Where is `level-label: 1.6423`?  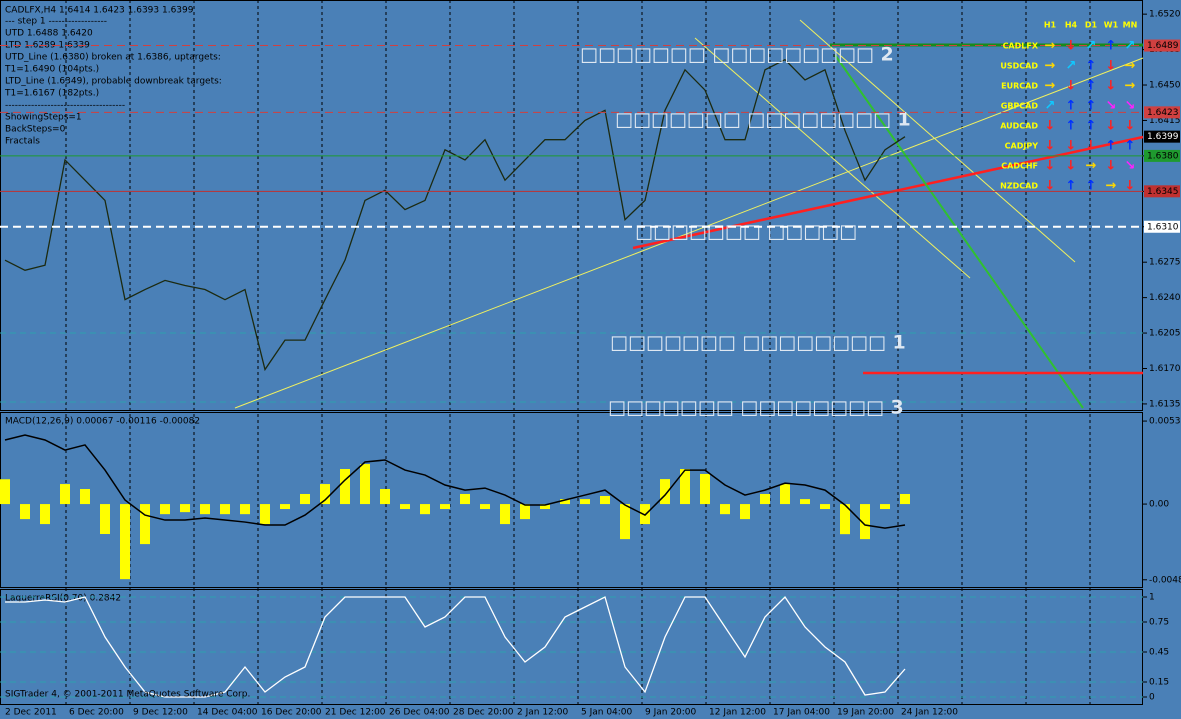 level-label: 1.6423 is located at coordinates (1163, 113).